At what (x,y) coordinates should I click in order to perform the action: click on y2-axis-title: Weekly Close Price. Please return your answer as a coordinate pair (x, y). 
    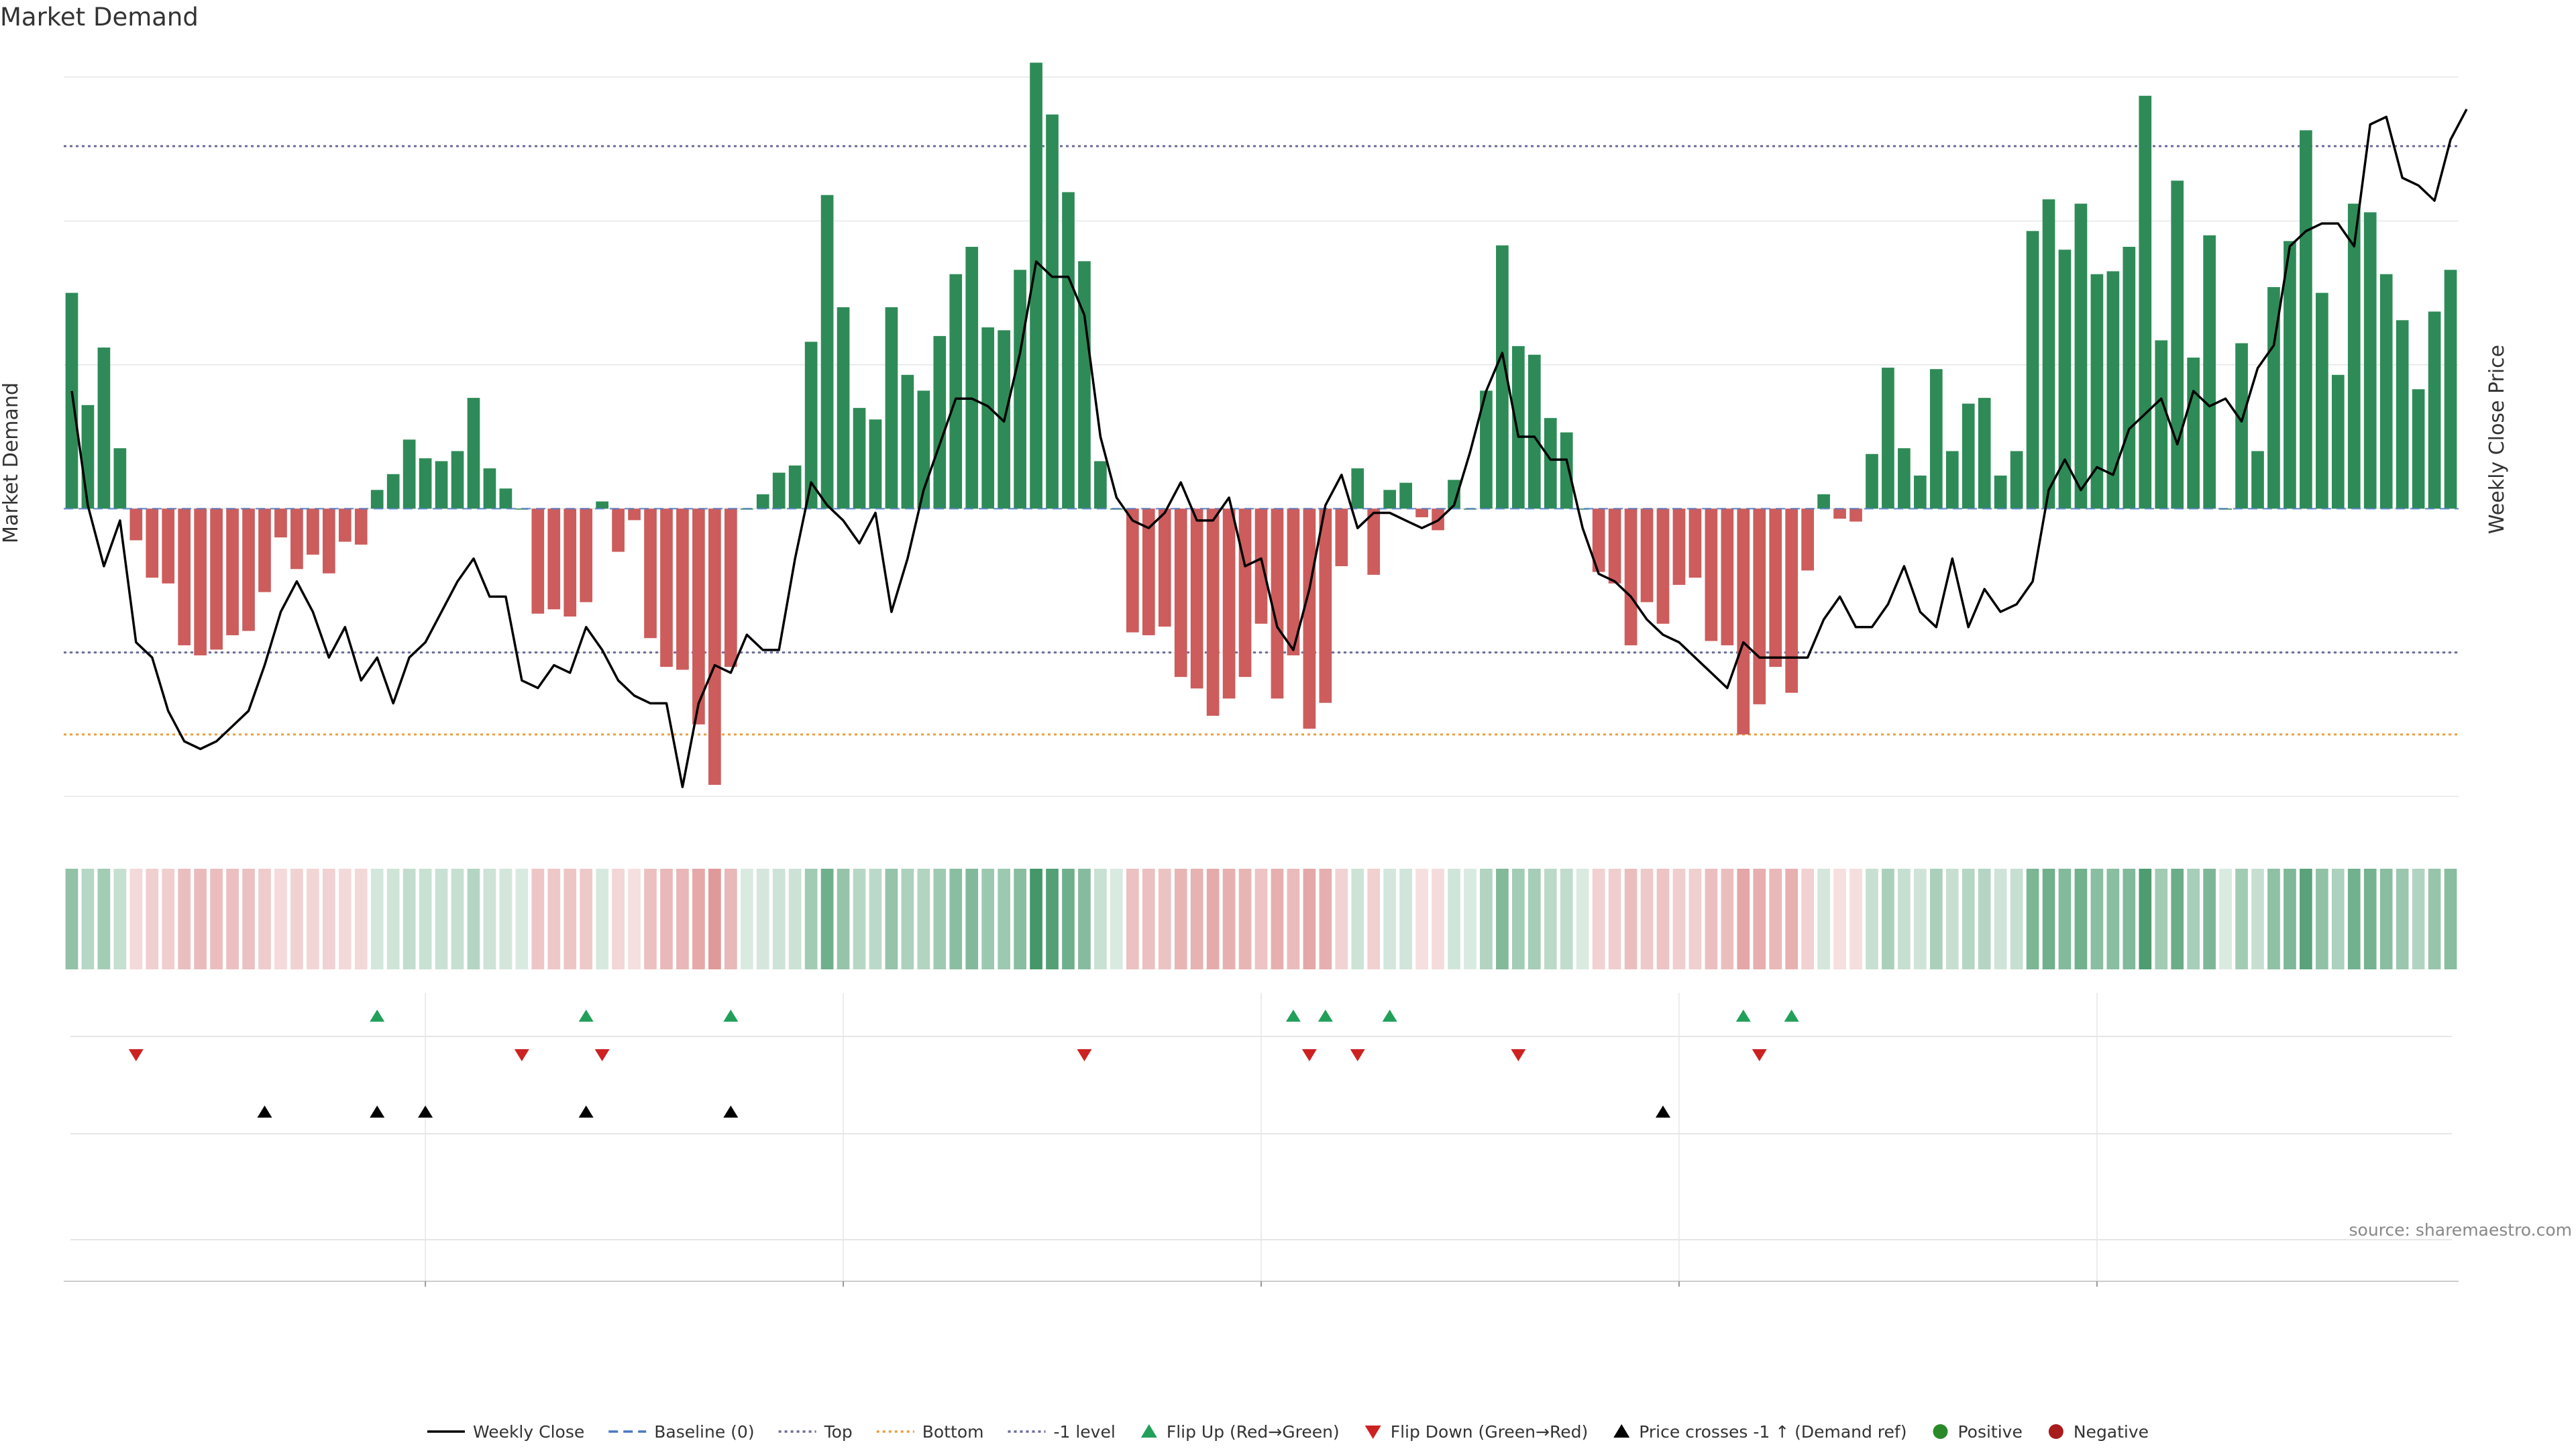
    Looking at the image, I should click on (2497, 439).